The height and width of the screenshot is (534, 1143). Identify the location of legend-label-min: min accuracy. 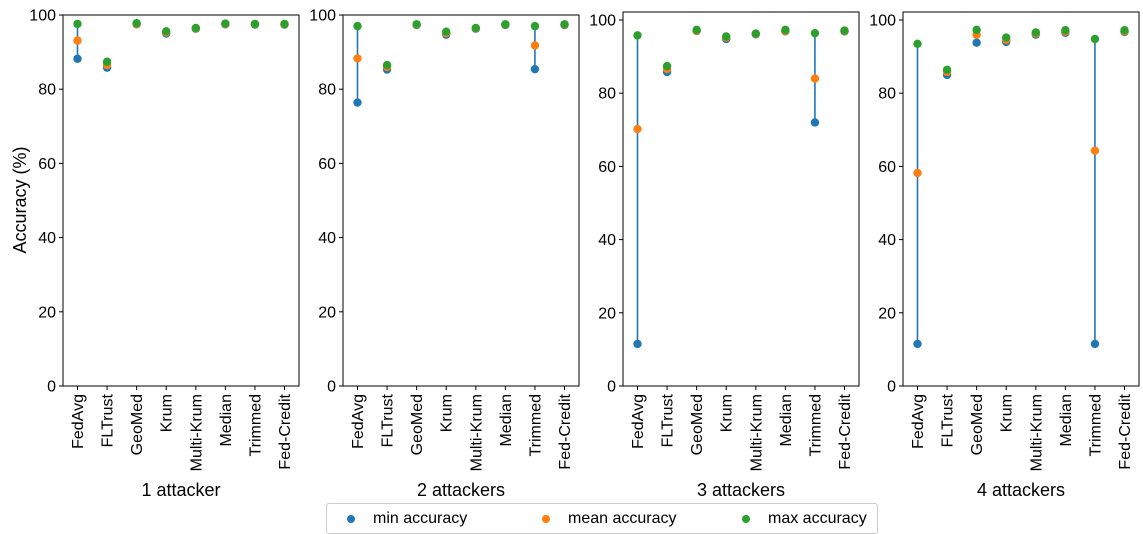
(420, 518).